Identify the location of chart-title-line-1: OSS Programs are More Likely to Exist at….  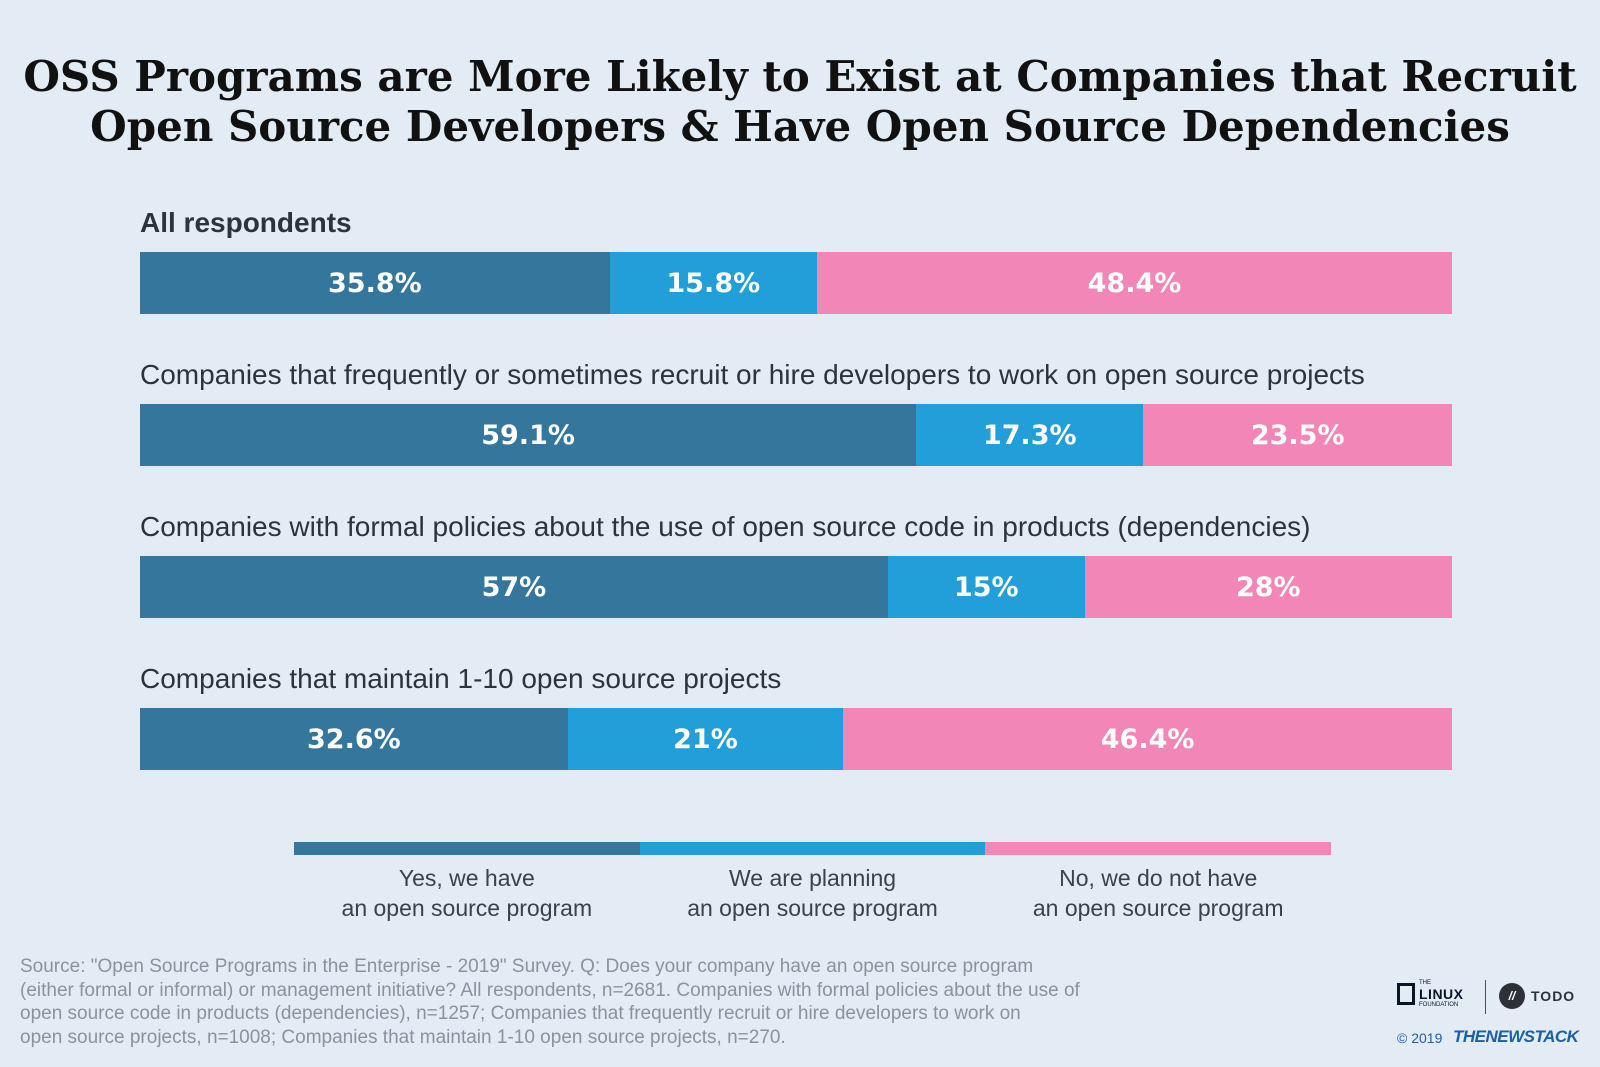
(800, 76).